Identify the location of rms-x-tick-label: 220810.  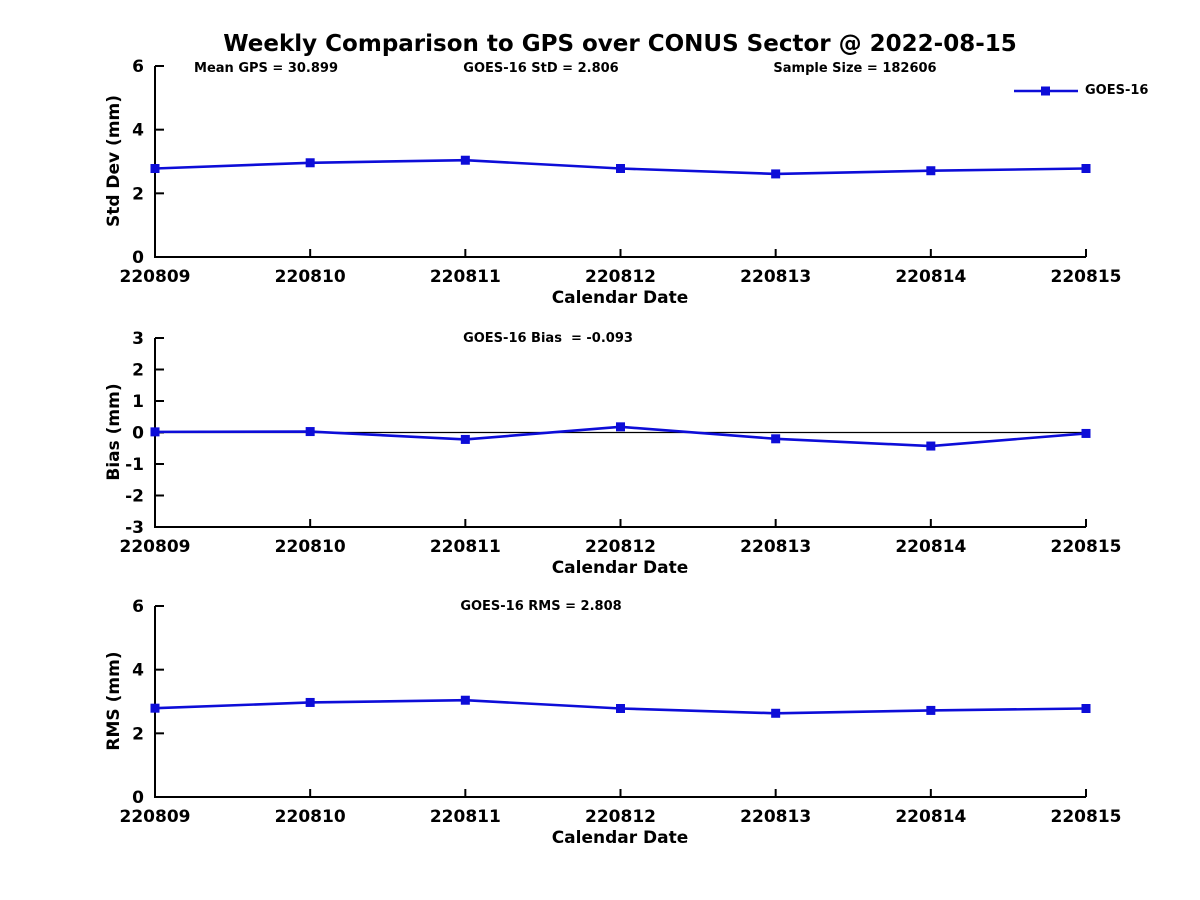
(310, 817).